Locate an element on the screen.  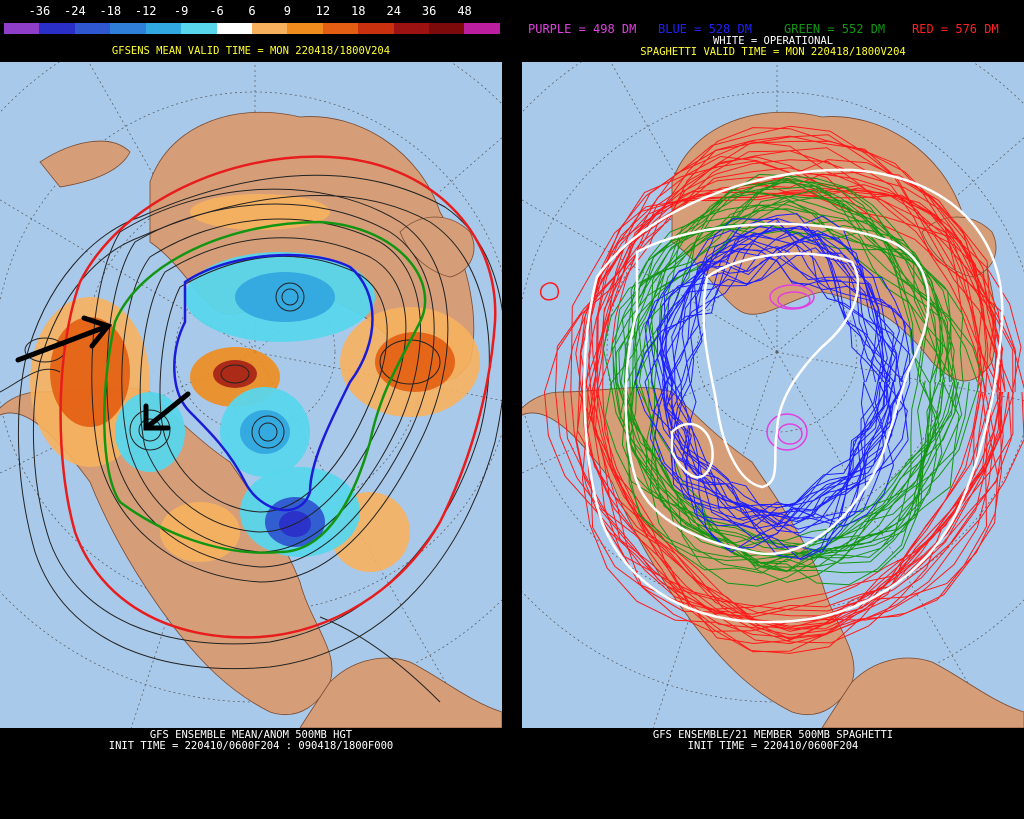
legend-purple: PURPLE = 498 DM is located at coordinates (582, 29).